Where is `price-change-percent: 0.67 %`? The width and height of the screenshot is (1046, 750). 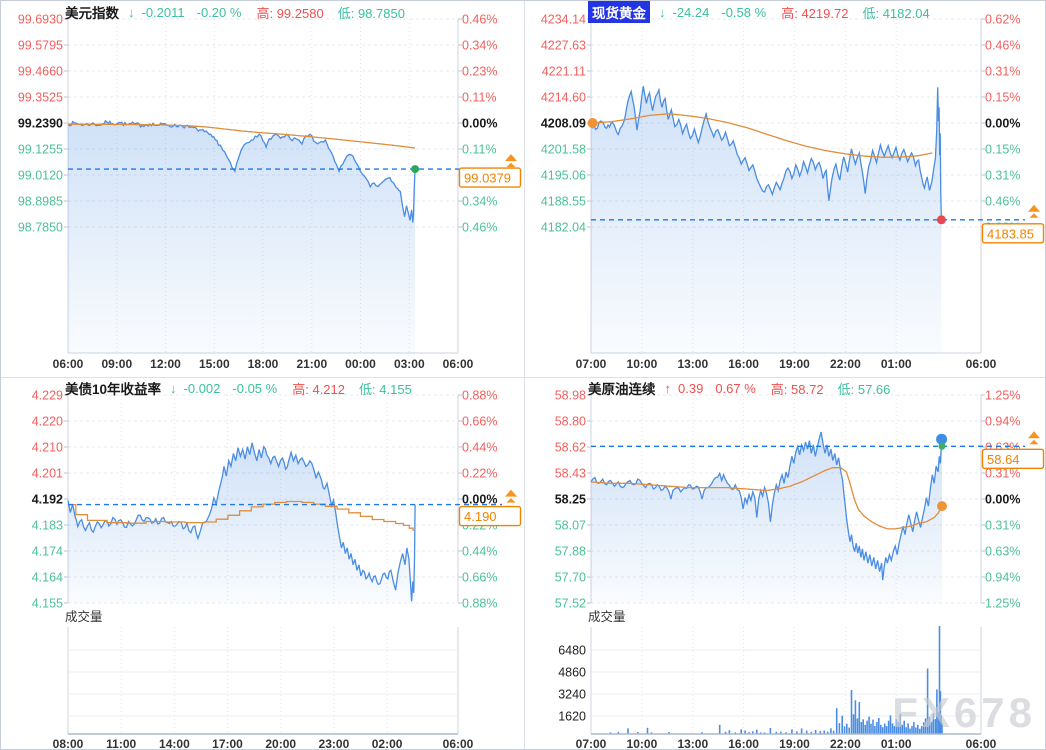
price-change-percent: 0.67 % is located at coordinates (735, 388).